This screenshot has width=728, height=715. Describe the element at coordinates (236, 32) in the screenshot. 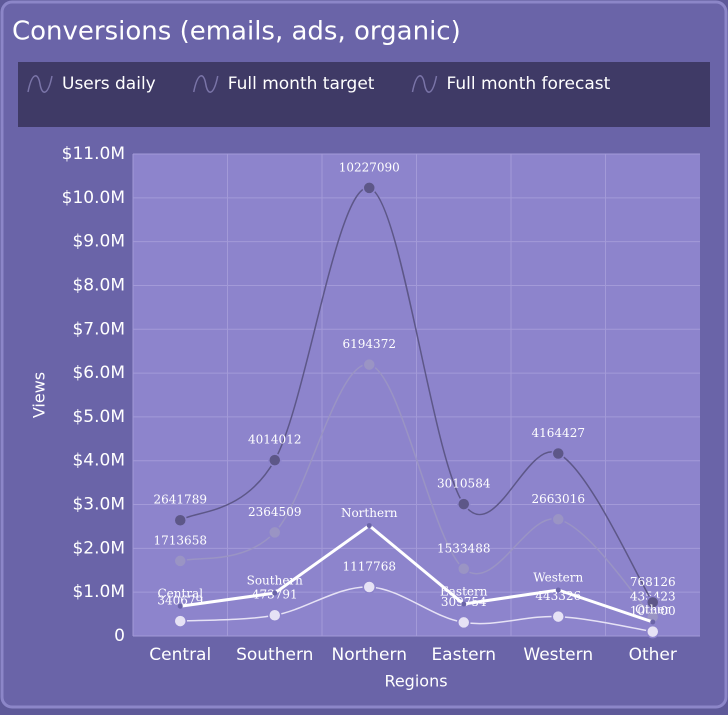

I see `chart-title: Conversions (emails, ads, organic)` at that location.